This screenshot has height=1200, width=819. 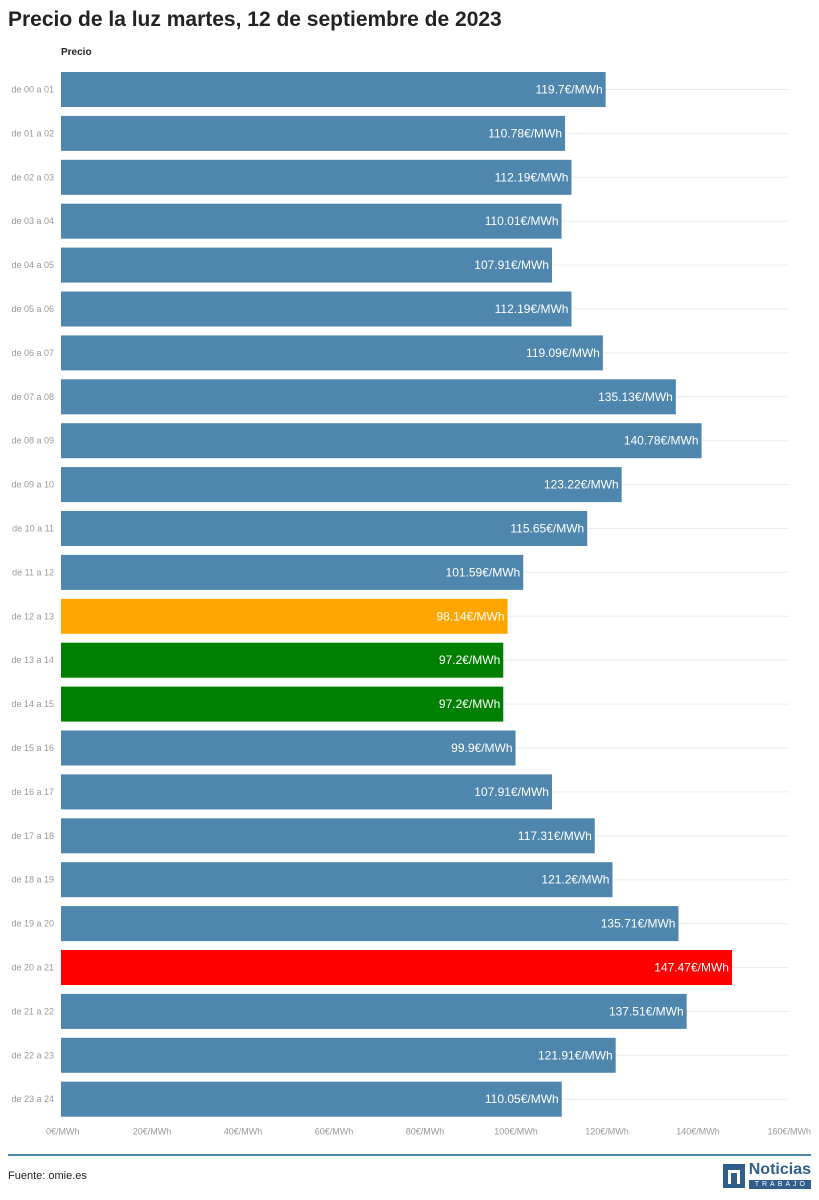 What do you see at coordinates (483, 572) in the screenshot?
I see `bar-value-label: 101.59€/MWh` at bounding box center [483, 572].